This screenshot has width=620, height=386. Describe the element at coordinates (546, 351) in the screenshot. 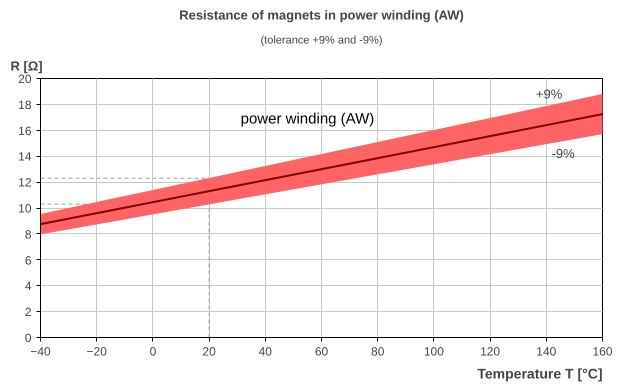

I see `x-tick-label: 140` at that location.